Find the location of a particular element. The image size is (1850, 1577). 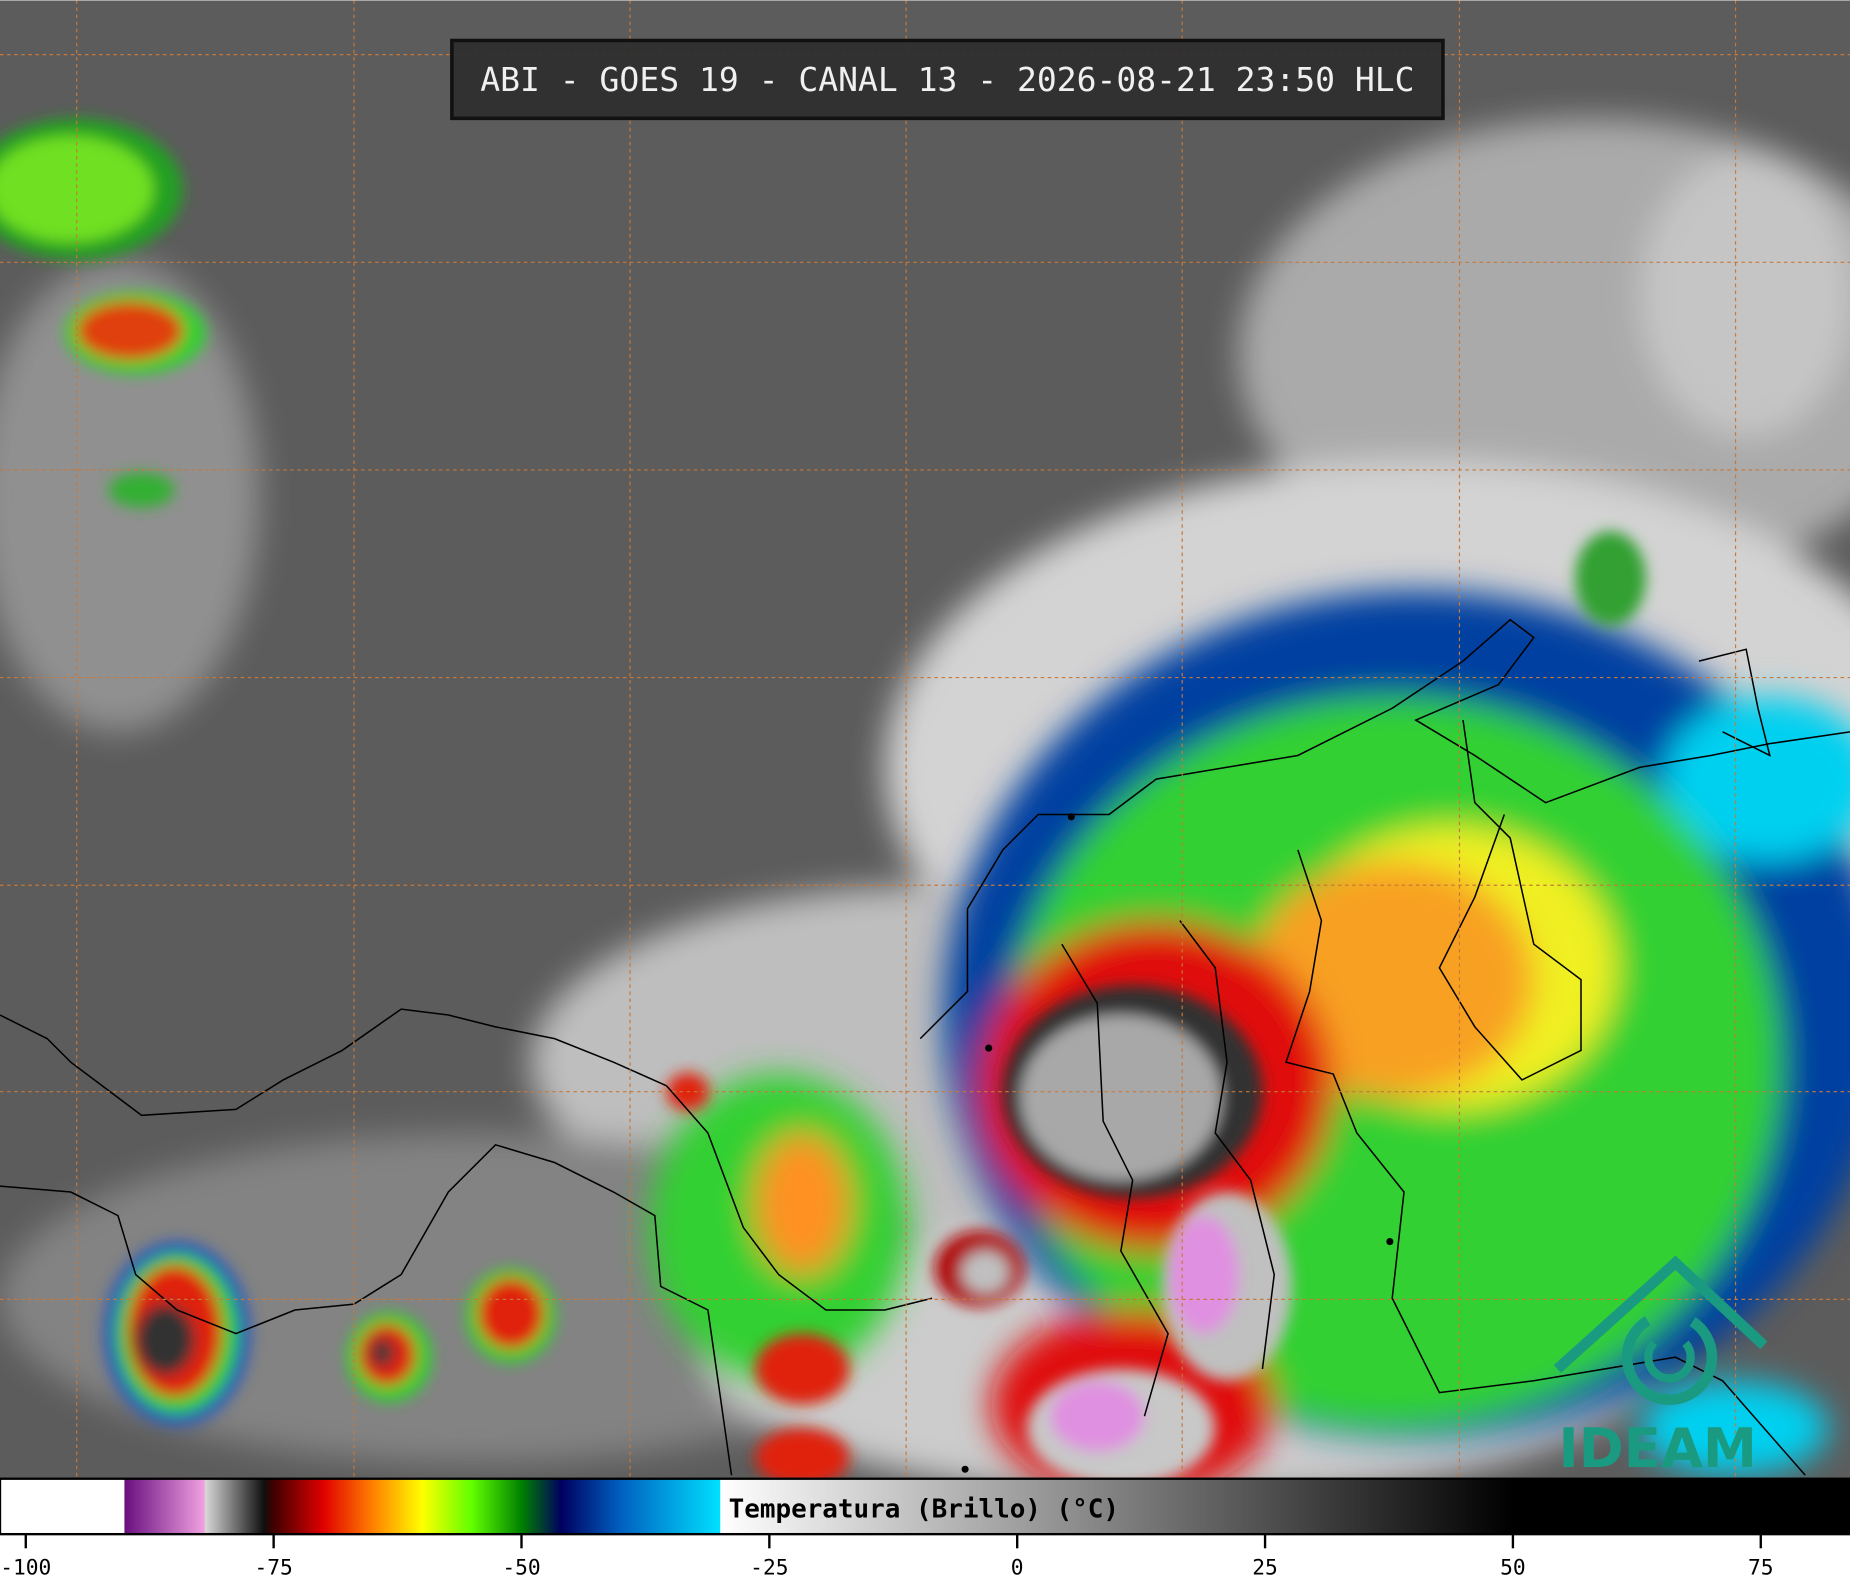

tick-label: 75 is located at coordinates (1761, 1566).